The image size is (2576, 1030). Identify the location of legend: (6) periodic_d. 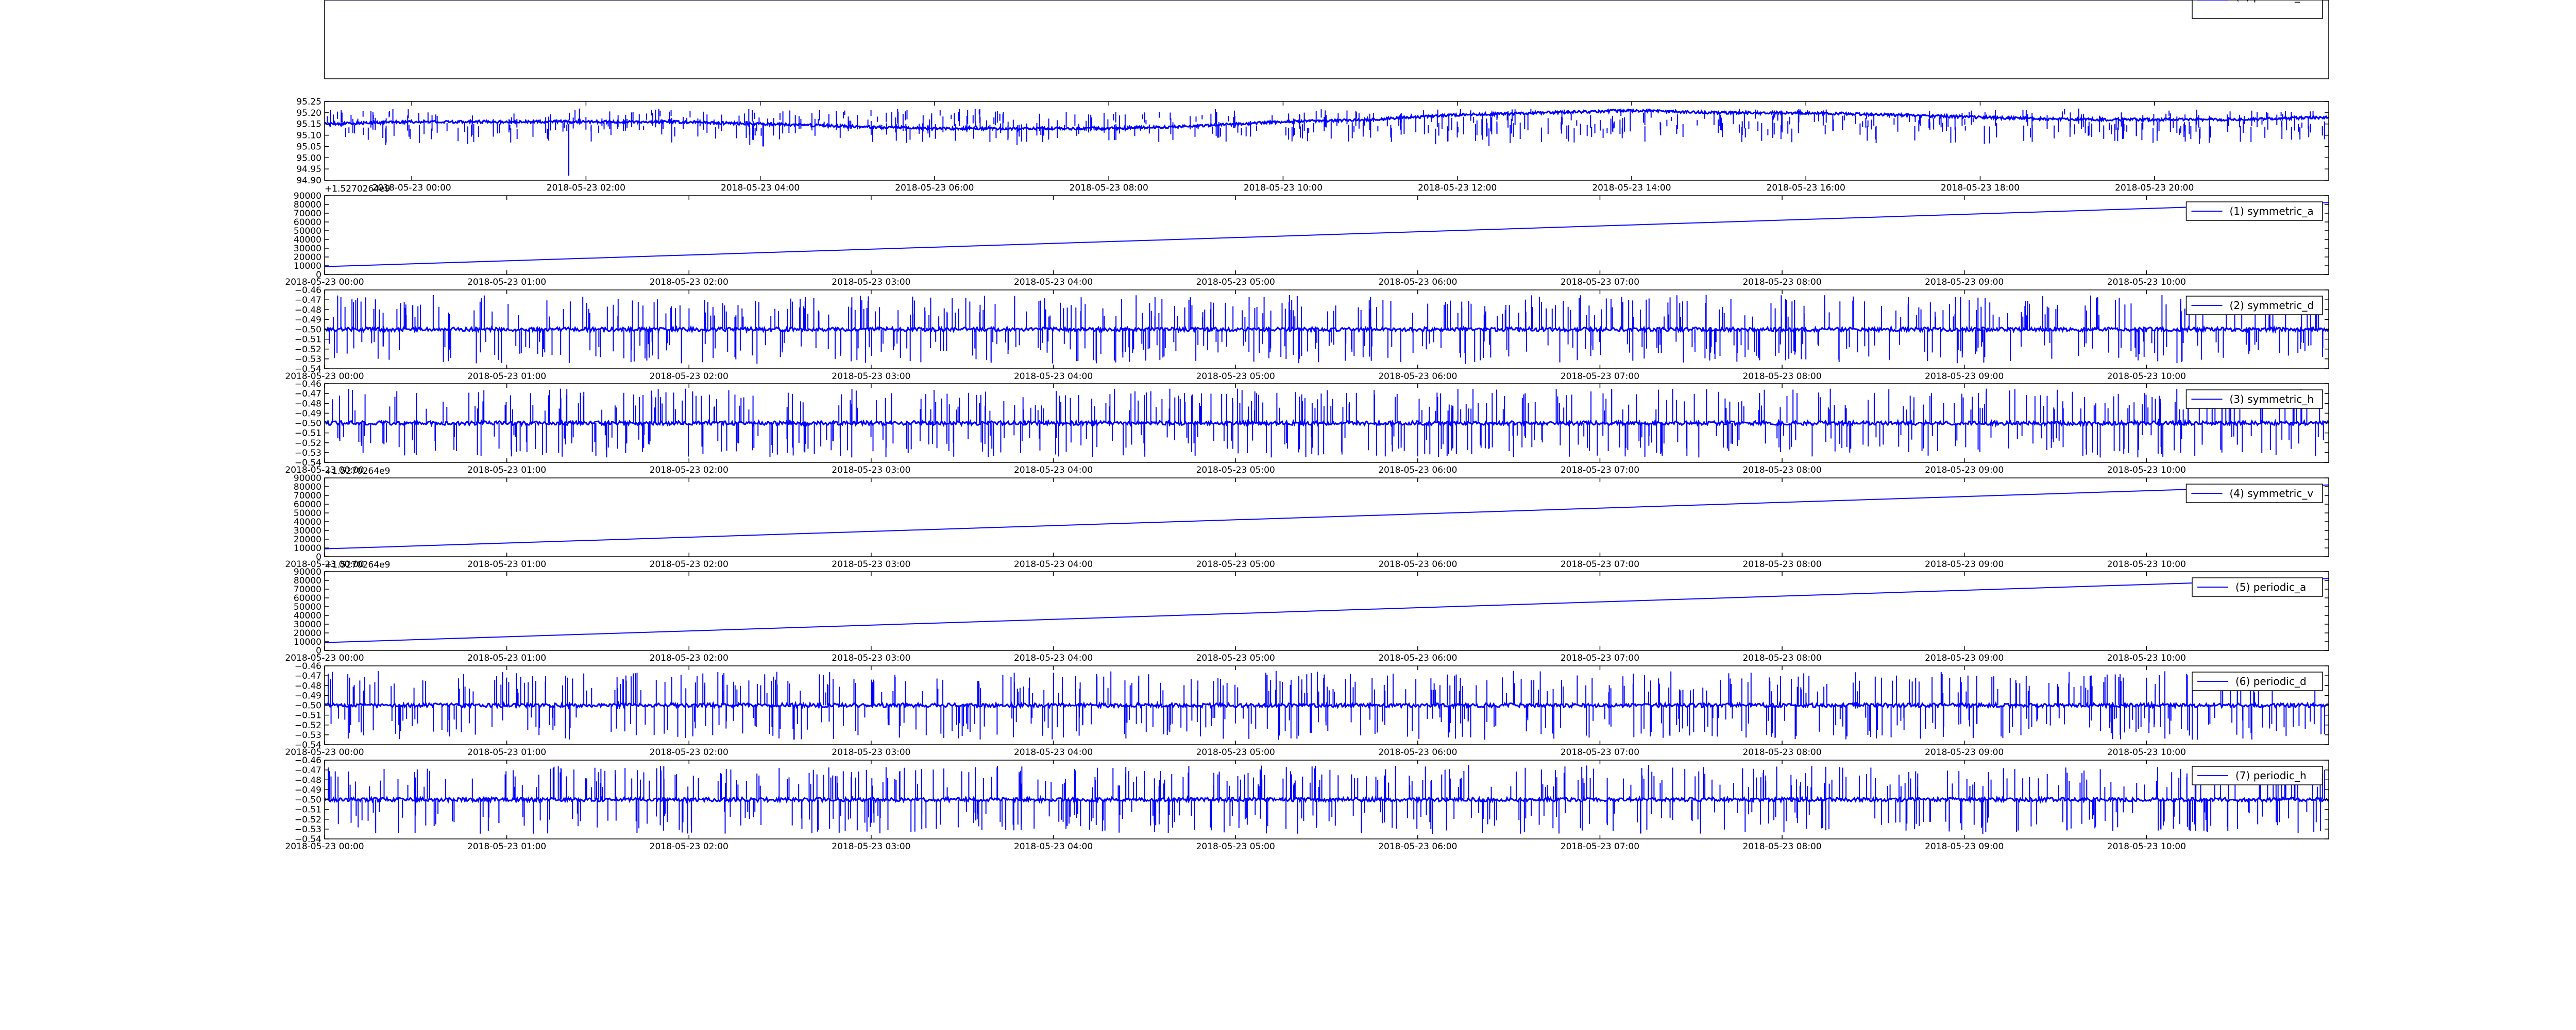
(2257, 681).